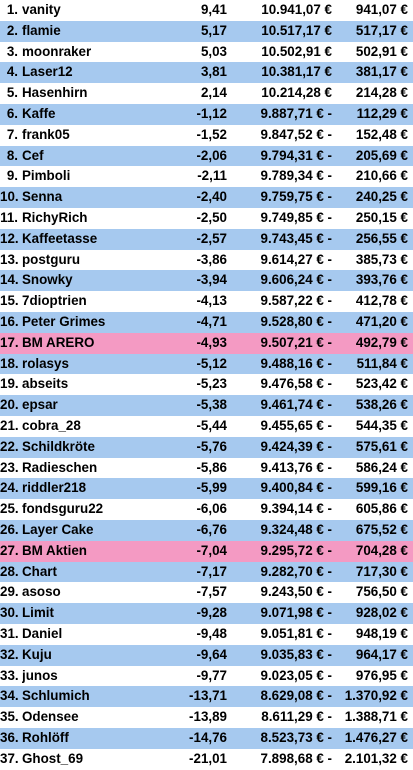 This screenshot has height=770, width=413. I want to click on rank-cell: 28., so click(9, 571).